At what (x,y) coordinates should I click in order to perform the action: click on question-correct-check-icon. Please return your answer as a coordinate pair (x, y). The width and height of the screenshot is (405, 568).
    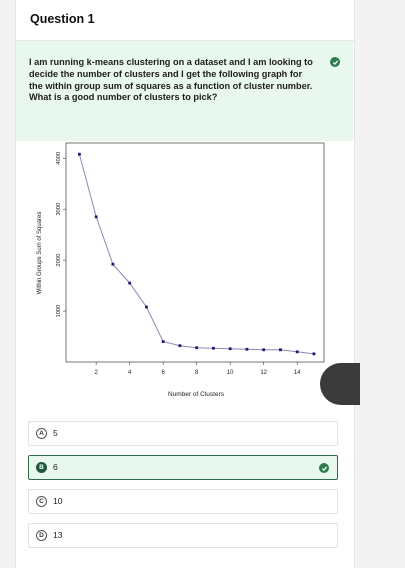
    Looking at the image, I should click on (335, 62).